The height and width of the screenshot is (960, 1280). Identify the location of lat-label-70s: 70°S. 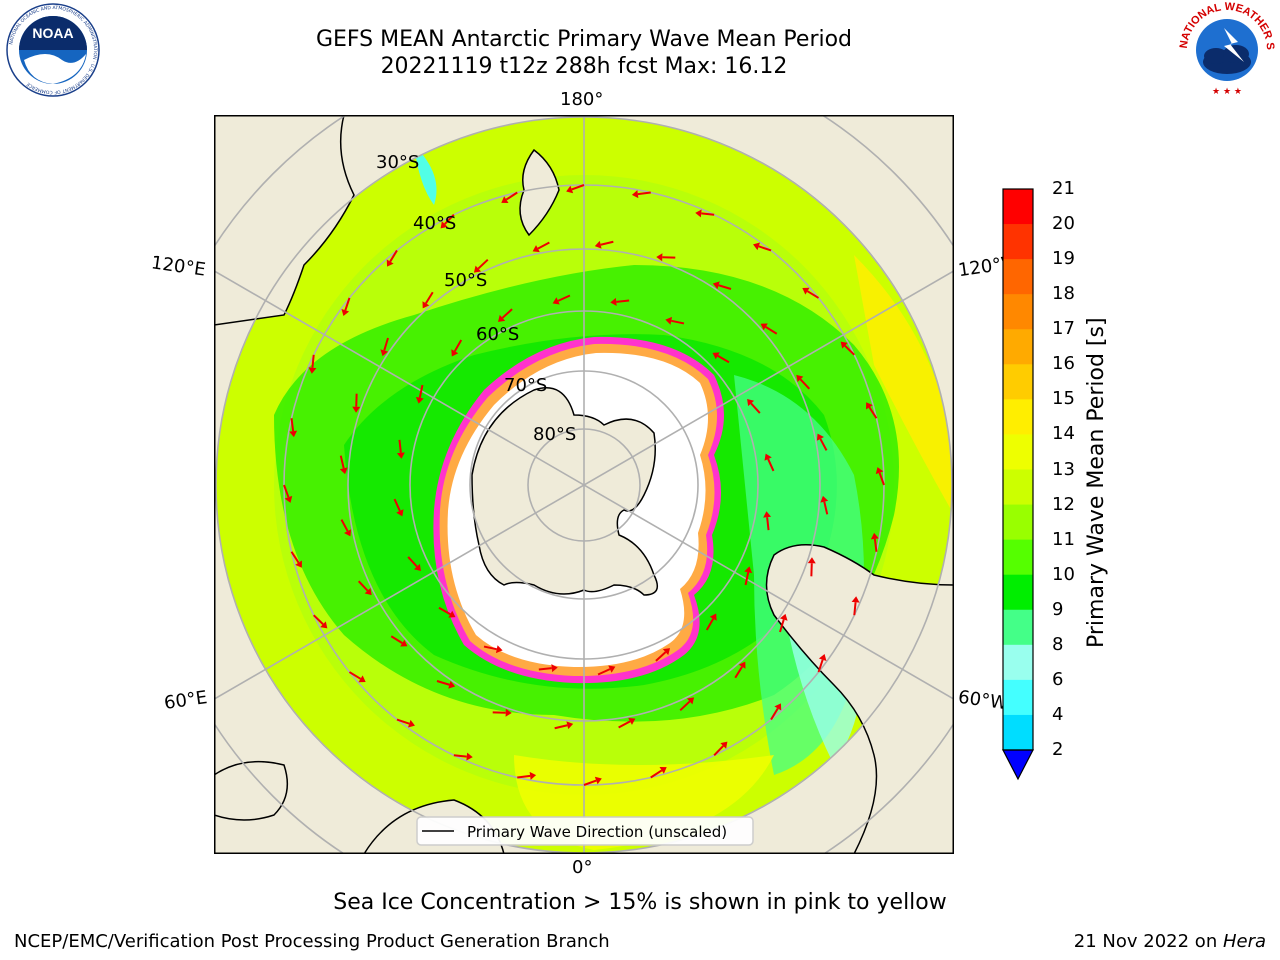
(526, 385).